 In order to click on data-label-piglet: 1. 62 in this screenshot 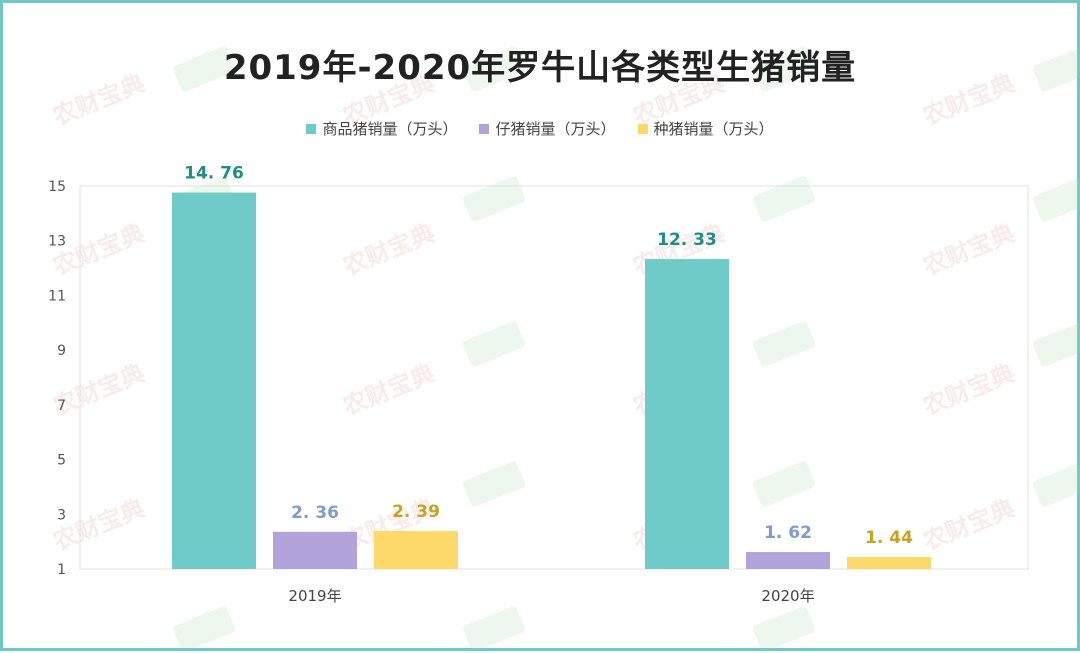, I will do `click(788, 533)`.